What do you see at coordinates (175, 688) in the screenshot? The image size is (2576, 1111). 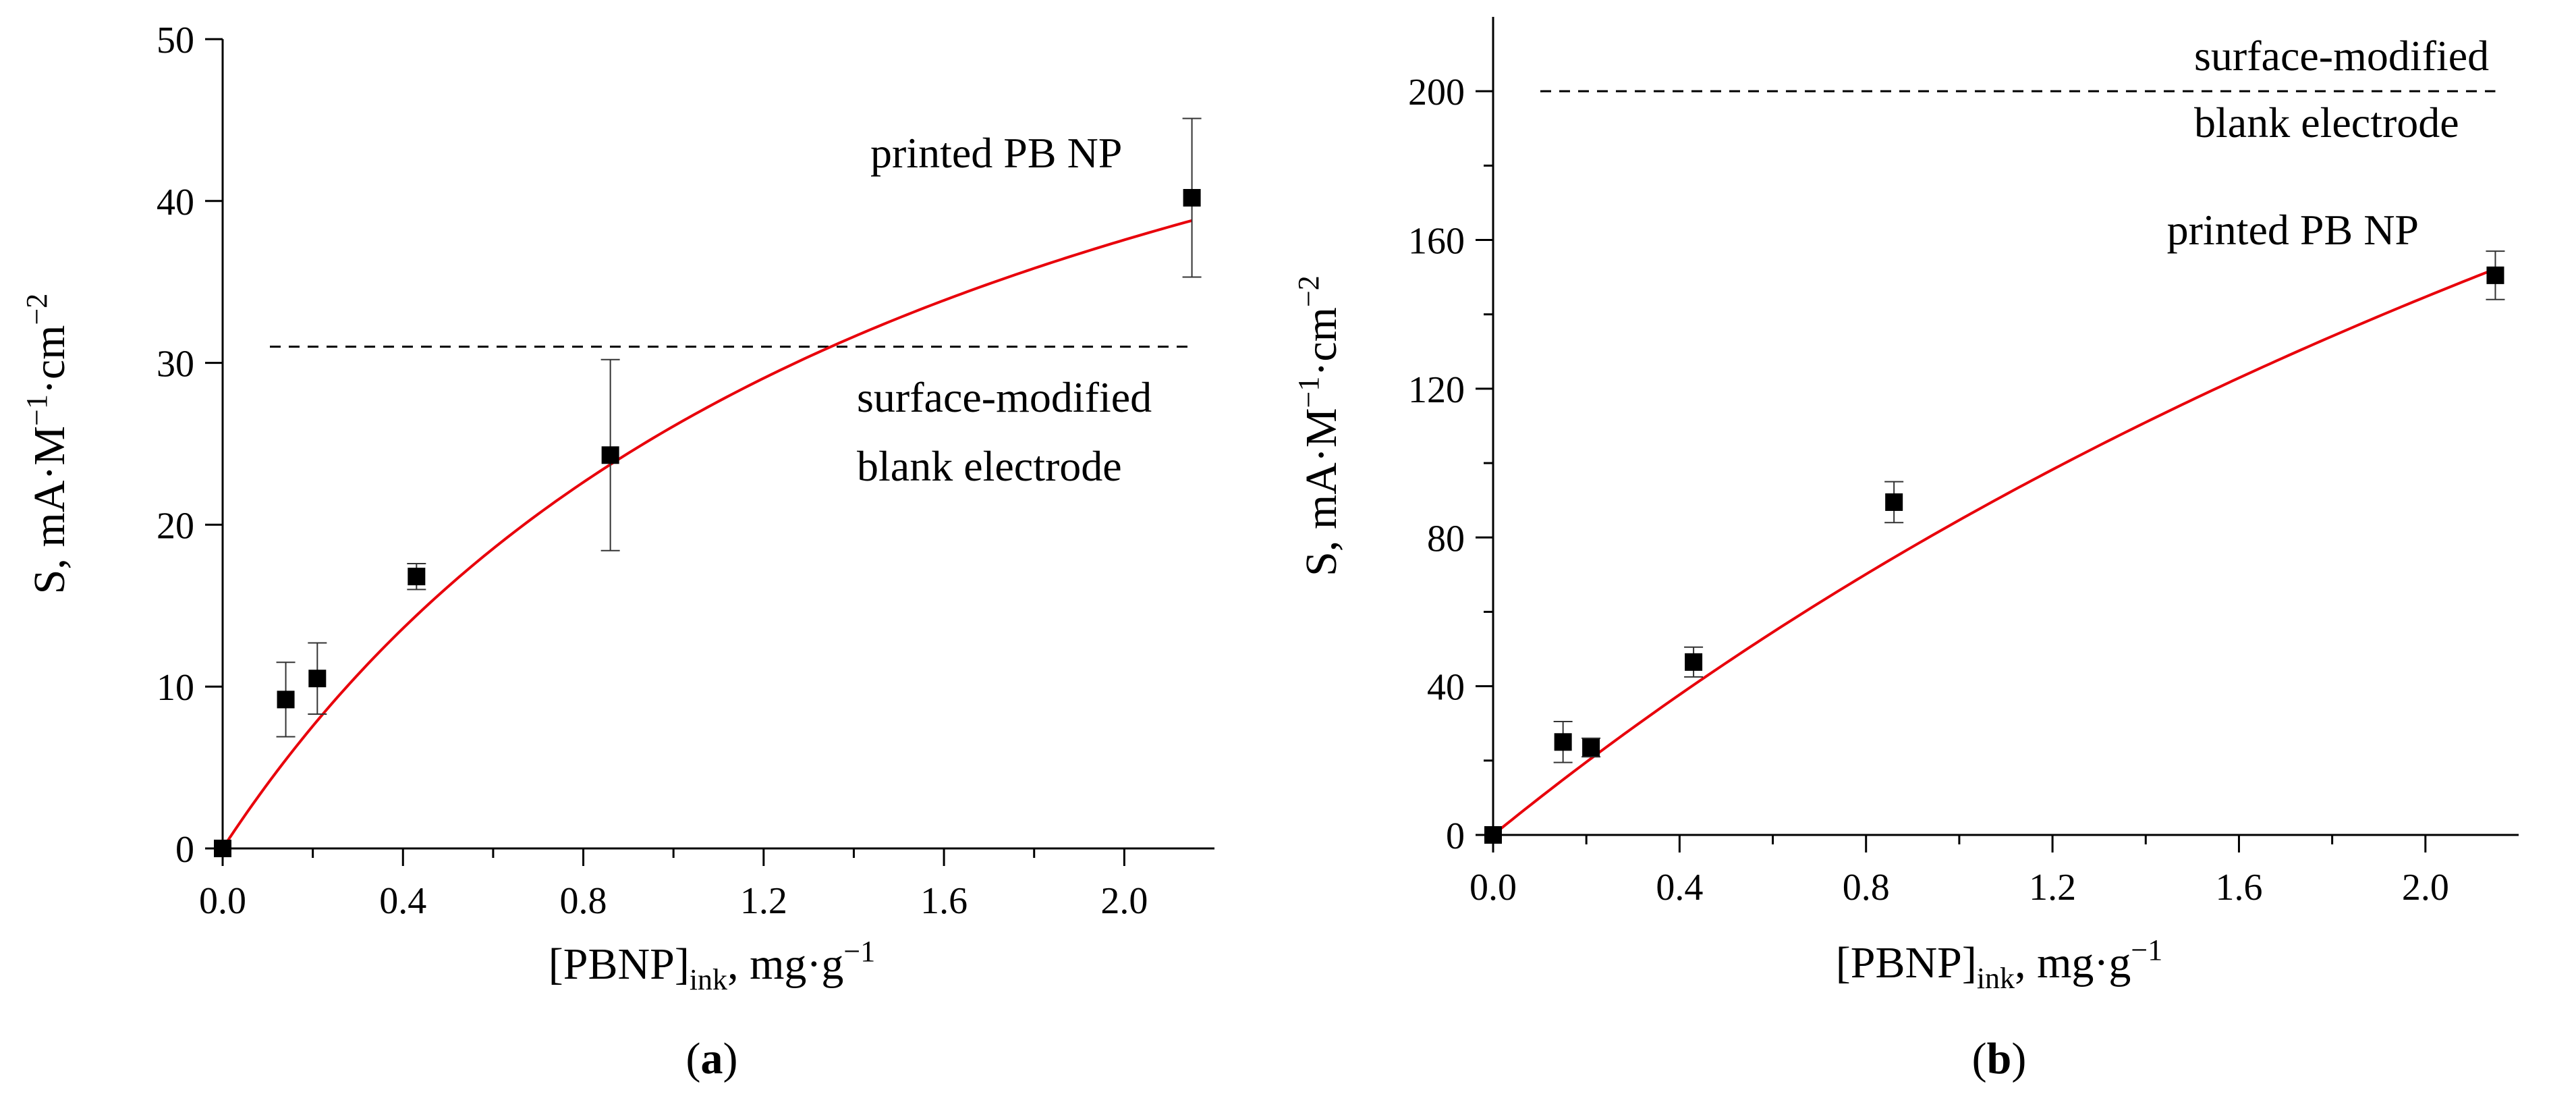 I see `y-tick-label: 10` at bounding box center [175, 688].